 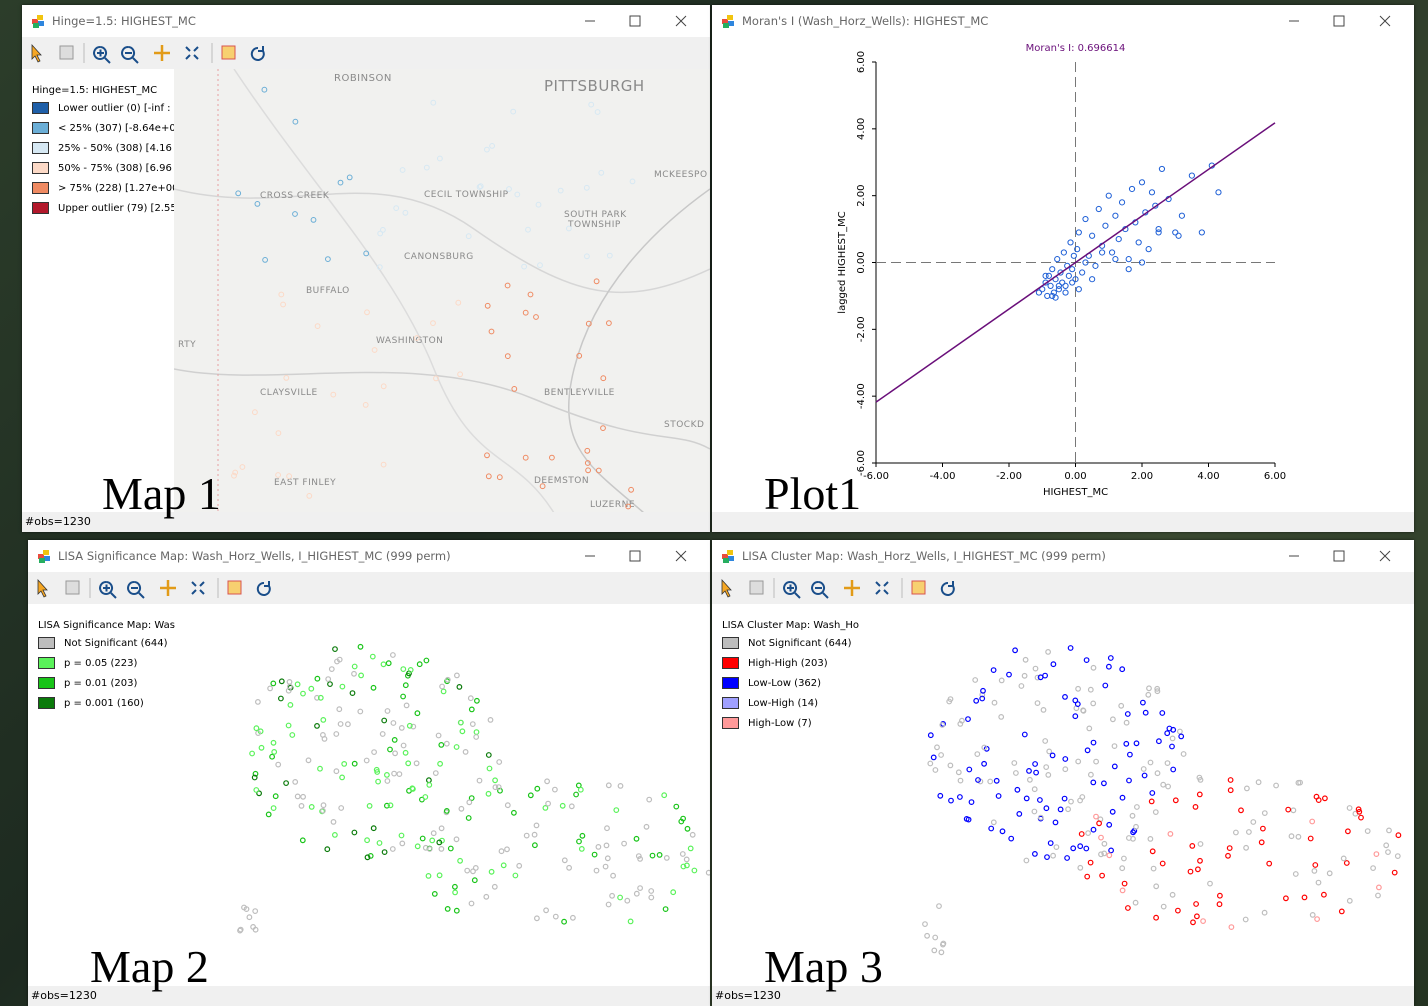 What do you see at coordinates (102, 149) in the screenshot?
I see `legend-item: 25% - 50% (308) [4.16` at bounding box center [102, 149].